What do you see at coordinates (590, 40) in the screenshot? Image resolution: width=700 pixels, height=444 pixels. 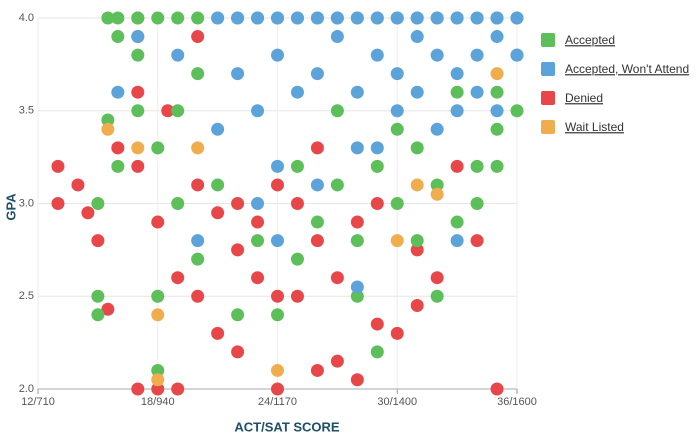 I see `legend-label: Accepted` at bounding box center [590, 40].